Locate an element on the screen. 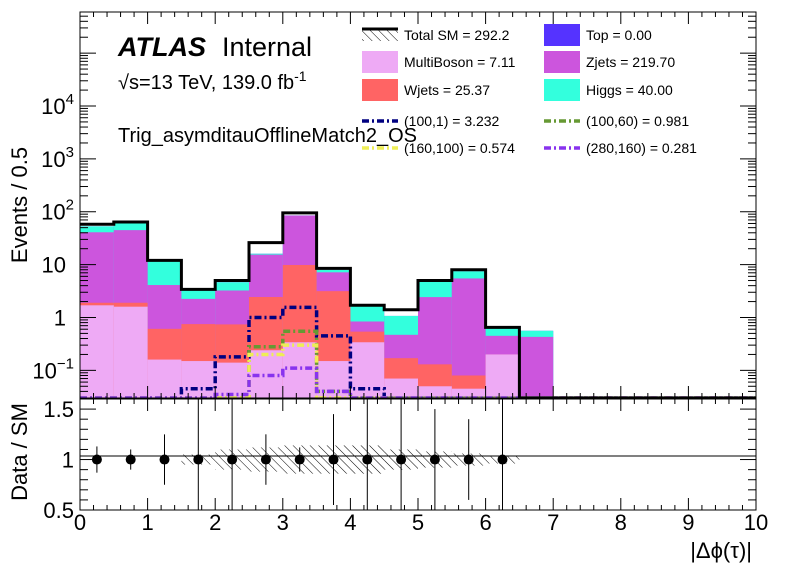  x-tick-label: 4 is located at coordinates (350, 522).